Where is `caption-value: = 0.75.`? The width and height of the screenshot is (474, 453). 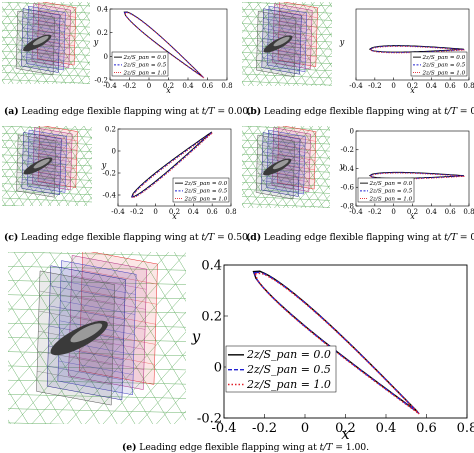 caption-value: = 0.75. is located at coordinates (466, 237).